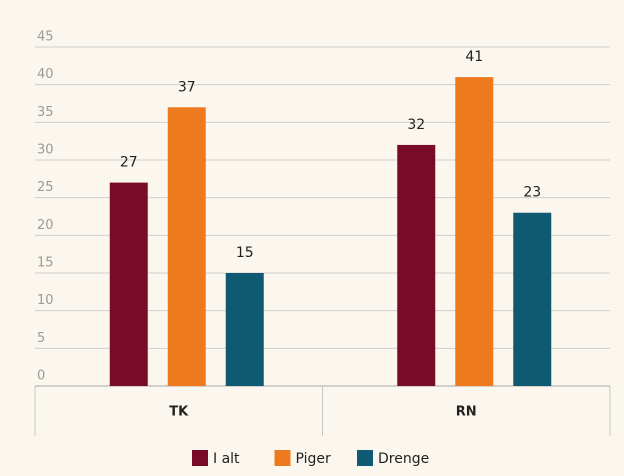  I want to click on data-label: 32, so click(416, 125).